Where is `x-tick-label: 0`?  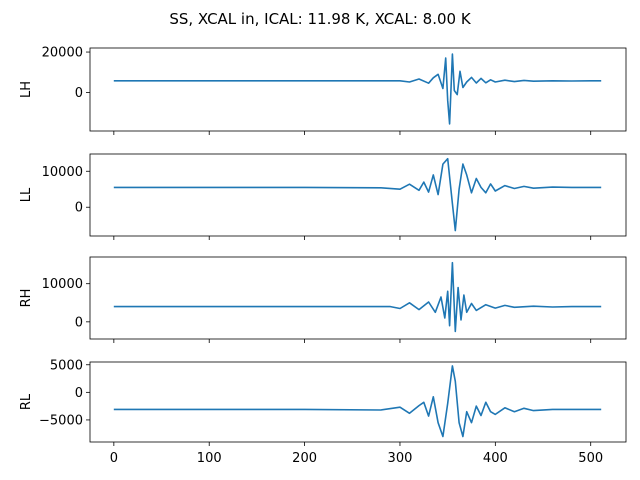
x-tick-label: 0 is located at coordinates (114, 458).